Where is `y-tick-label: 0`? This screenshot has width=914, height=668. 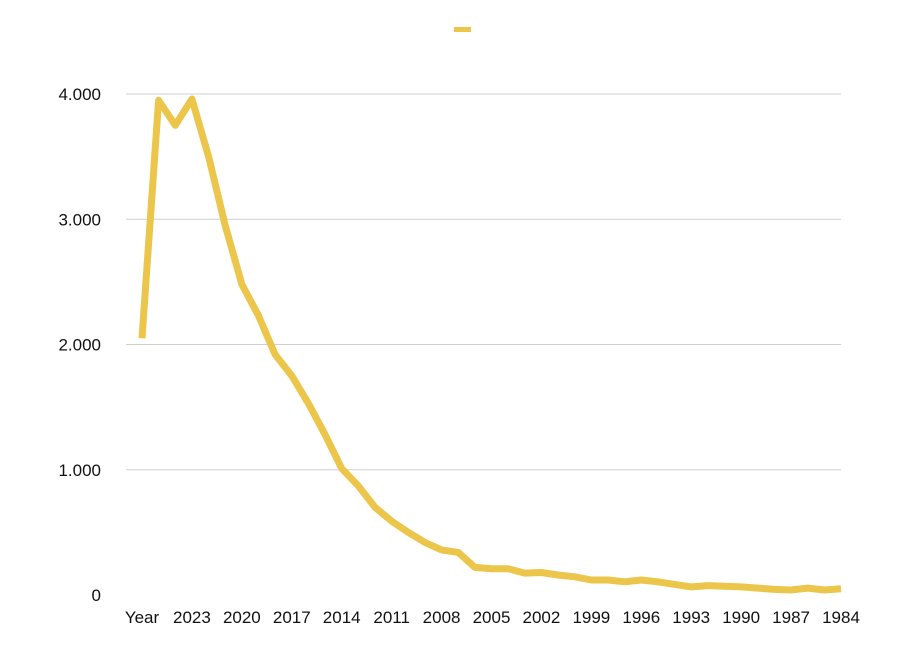
y-tick-label: 0 is located at coordinates (96, 595).